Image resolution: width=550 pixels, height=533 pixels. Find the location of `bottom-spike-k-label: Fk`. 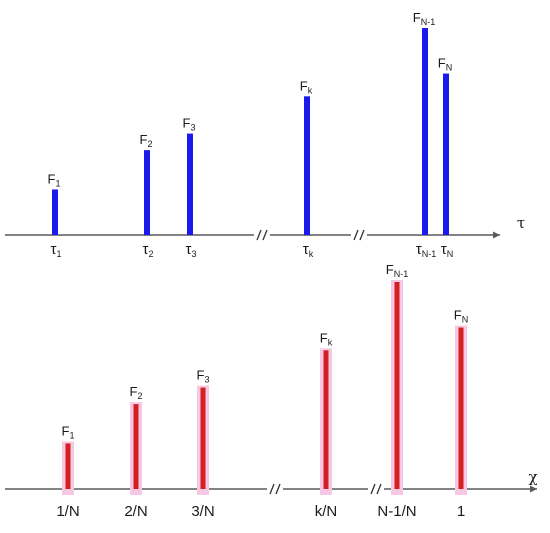

bottom-spike-k-label: Fk is located at coordinates (326, 338).